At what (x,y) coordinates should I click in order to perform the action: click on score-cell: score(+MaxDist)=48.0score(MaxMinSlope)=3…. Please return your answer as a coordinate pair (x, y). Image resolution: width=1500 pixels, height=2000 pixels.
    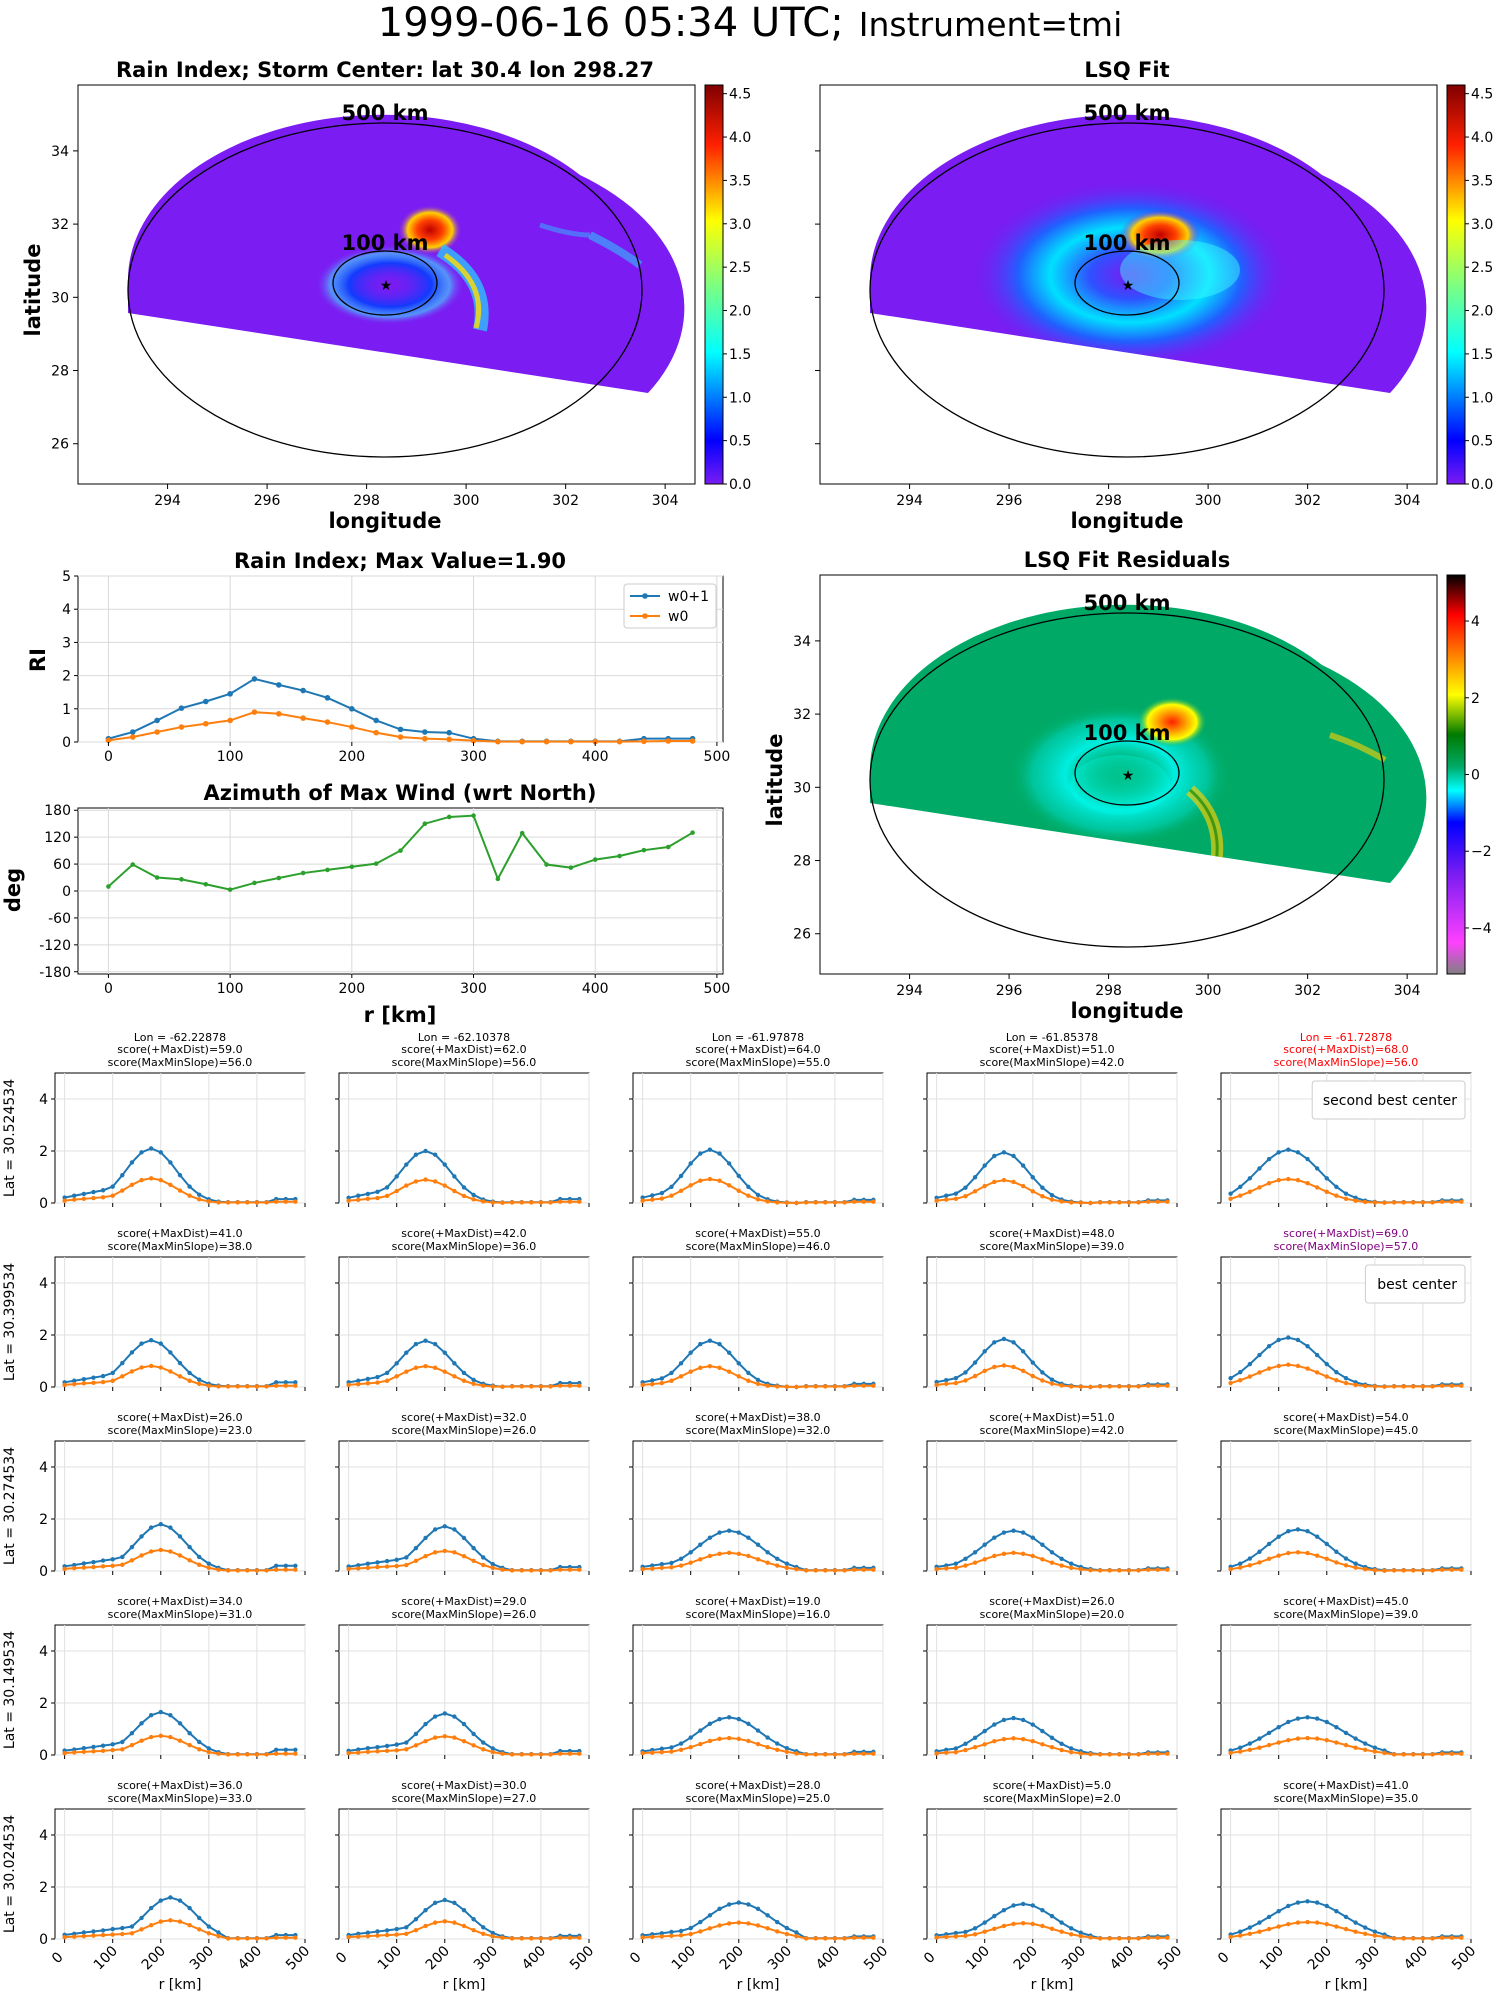
    Looking at the image, I should click on (1050, 1309).